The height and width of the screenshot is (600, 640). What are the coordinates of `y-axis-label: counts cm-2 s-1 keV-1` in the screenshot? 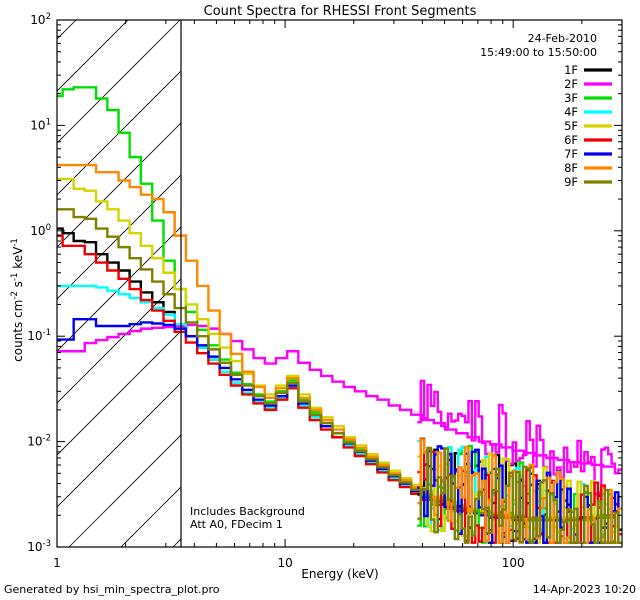 It's located at (17, 300).